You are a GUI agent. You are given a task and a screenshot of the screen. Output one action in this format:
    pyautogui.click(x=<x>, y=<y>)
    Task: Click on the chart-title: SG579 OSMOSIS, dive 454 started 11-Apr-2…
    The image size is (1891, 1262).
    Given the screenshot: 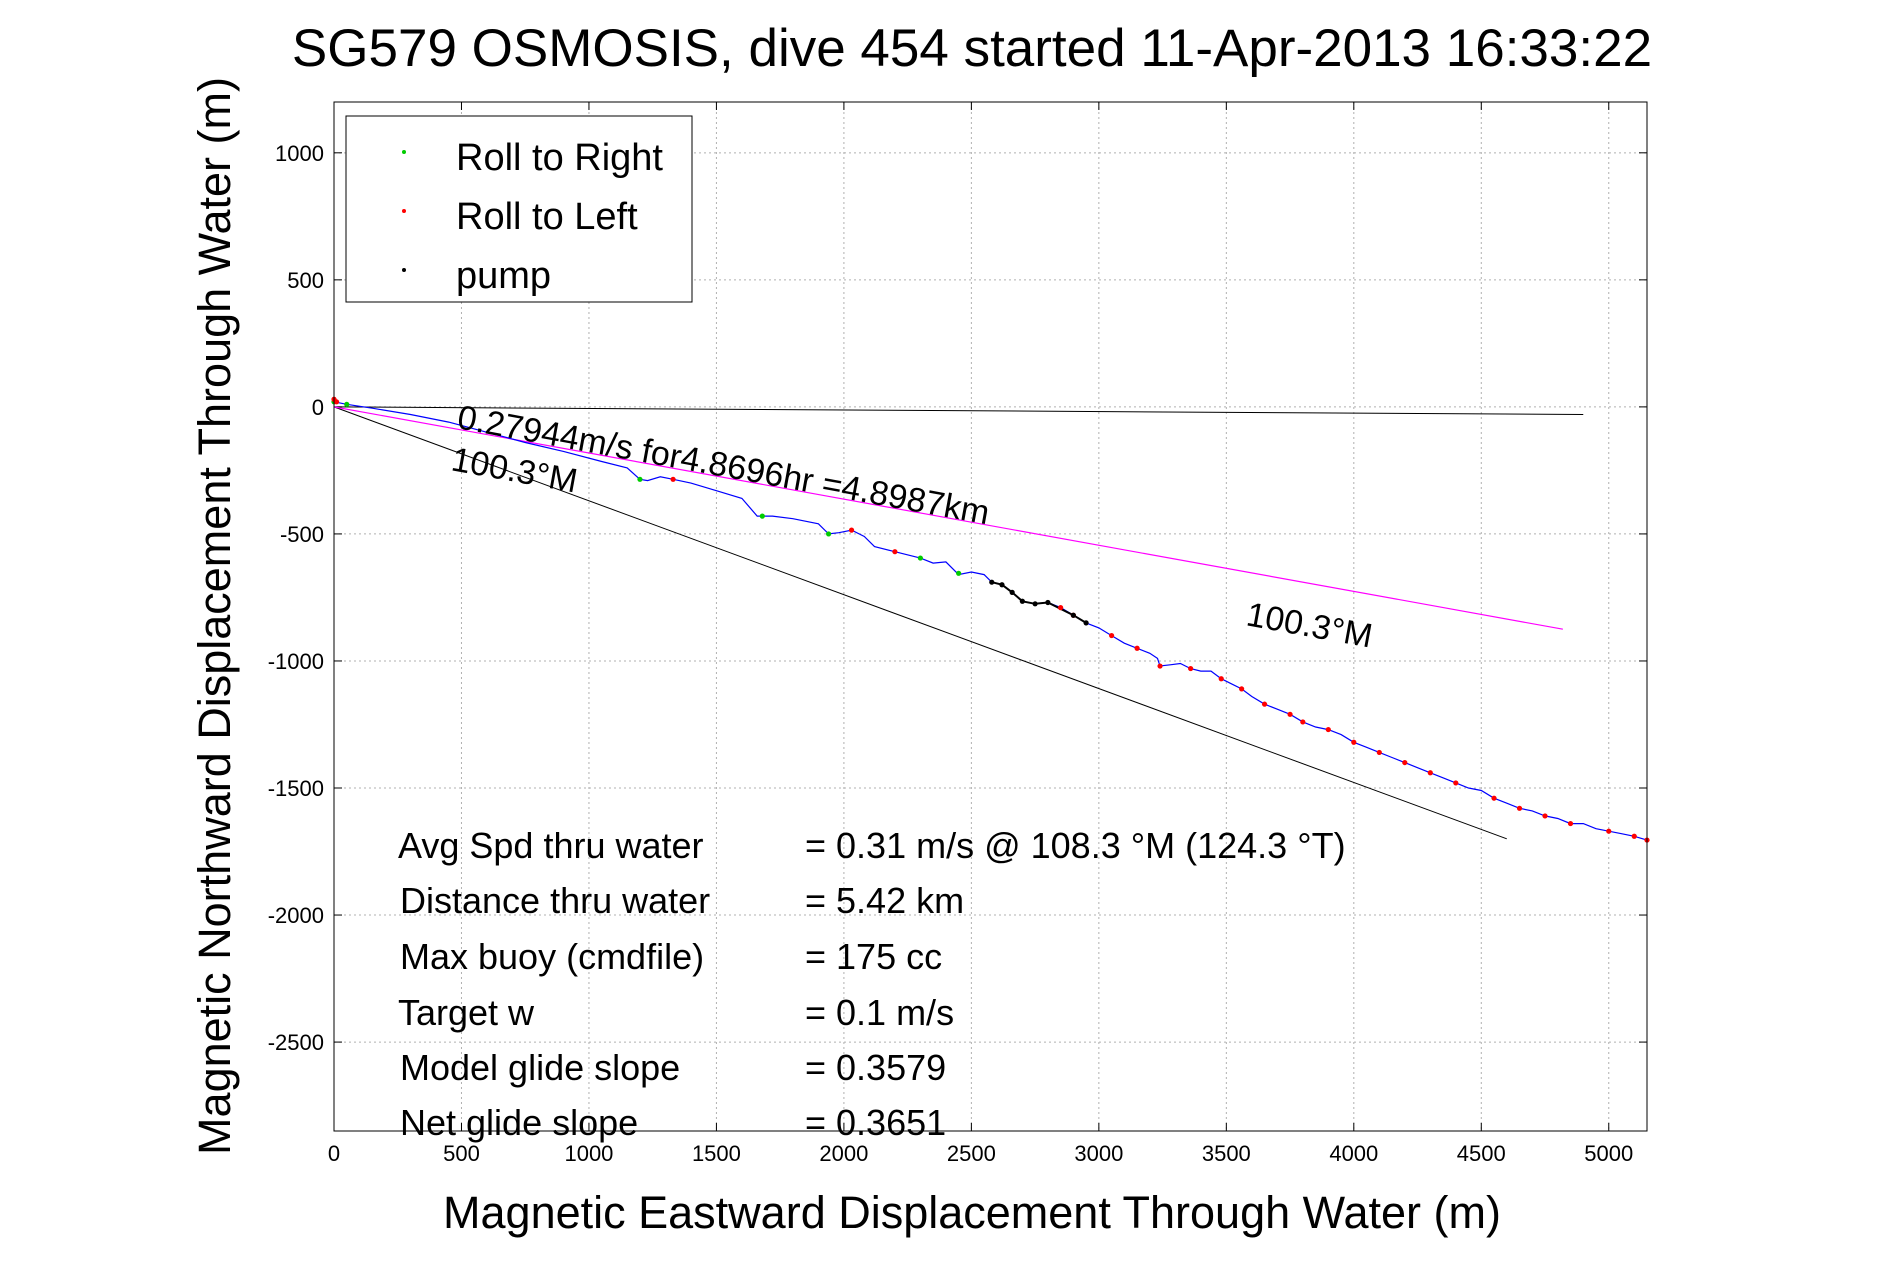 What is the action you would take?
    pyautogui.click(x=972, y=48)
    